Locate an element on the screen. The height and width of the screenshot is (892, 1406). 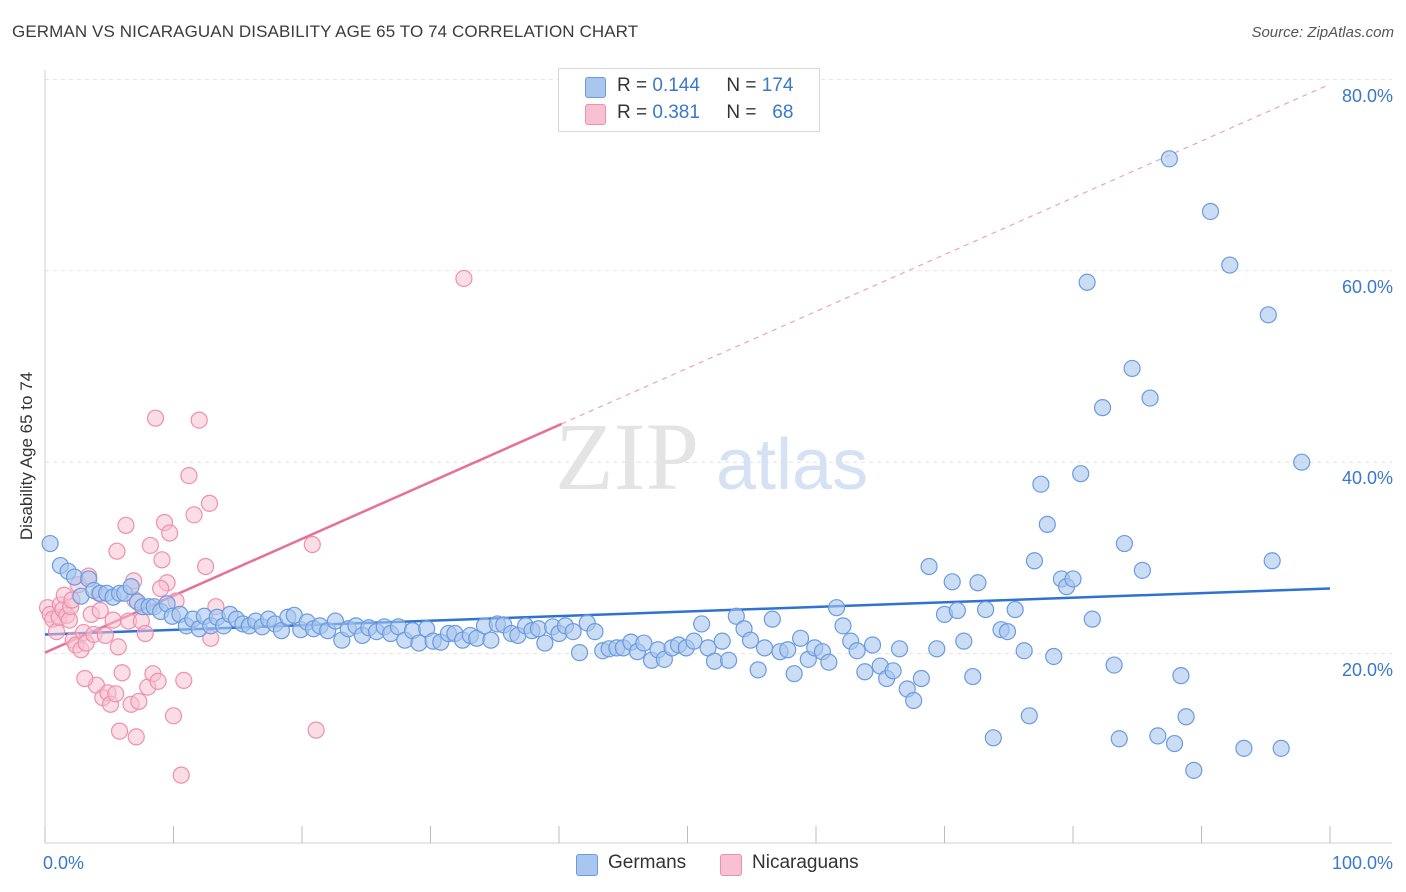
germans-n-value: 174 is located at coordinates (777, 85).